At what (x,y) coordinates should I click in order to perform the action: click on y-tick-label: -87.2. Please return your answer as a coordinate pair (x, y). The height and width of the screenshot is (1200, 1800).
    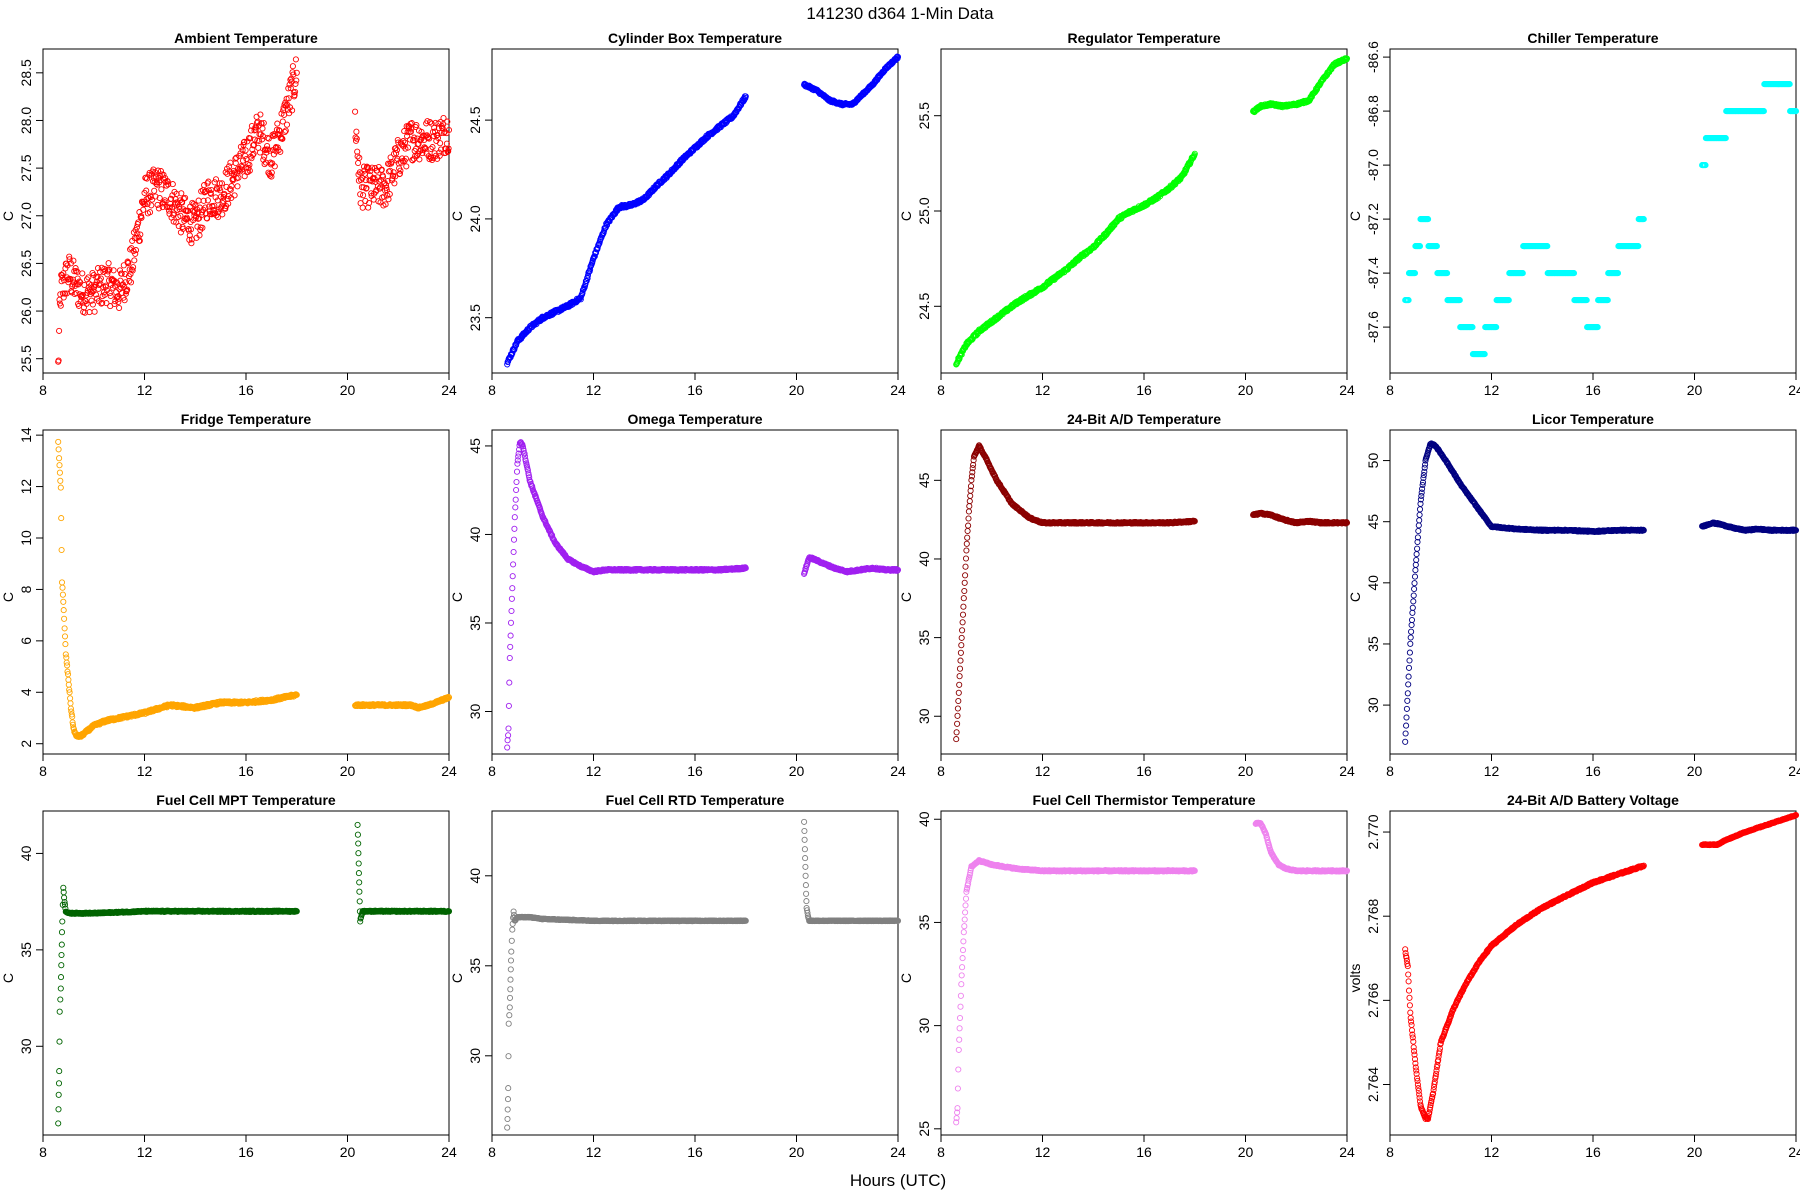
    Looking at the image, I should click on (1373, 219).